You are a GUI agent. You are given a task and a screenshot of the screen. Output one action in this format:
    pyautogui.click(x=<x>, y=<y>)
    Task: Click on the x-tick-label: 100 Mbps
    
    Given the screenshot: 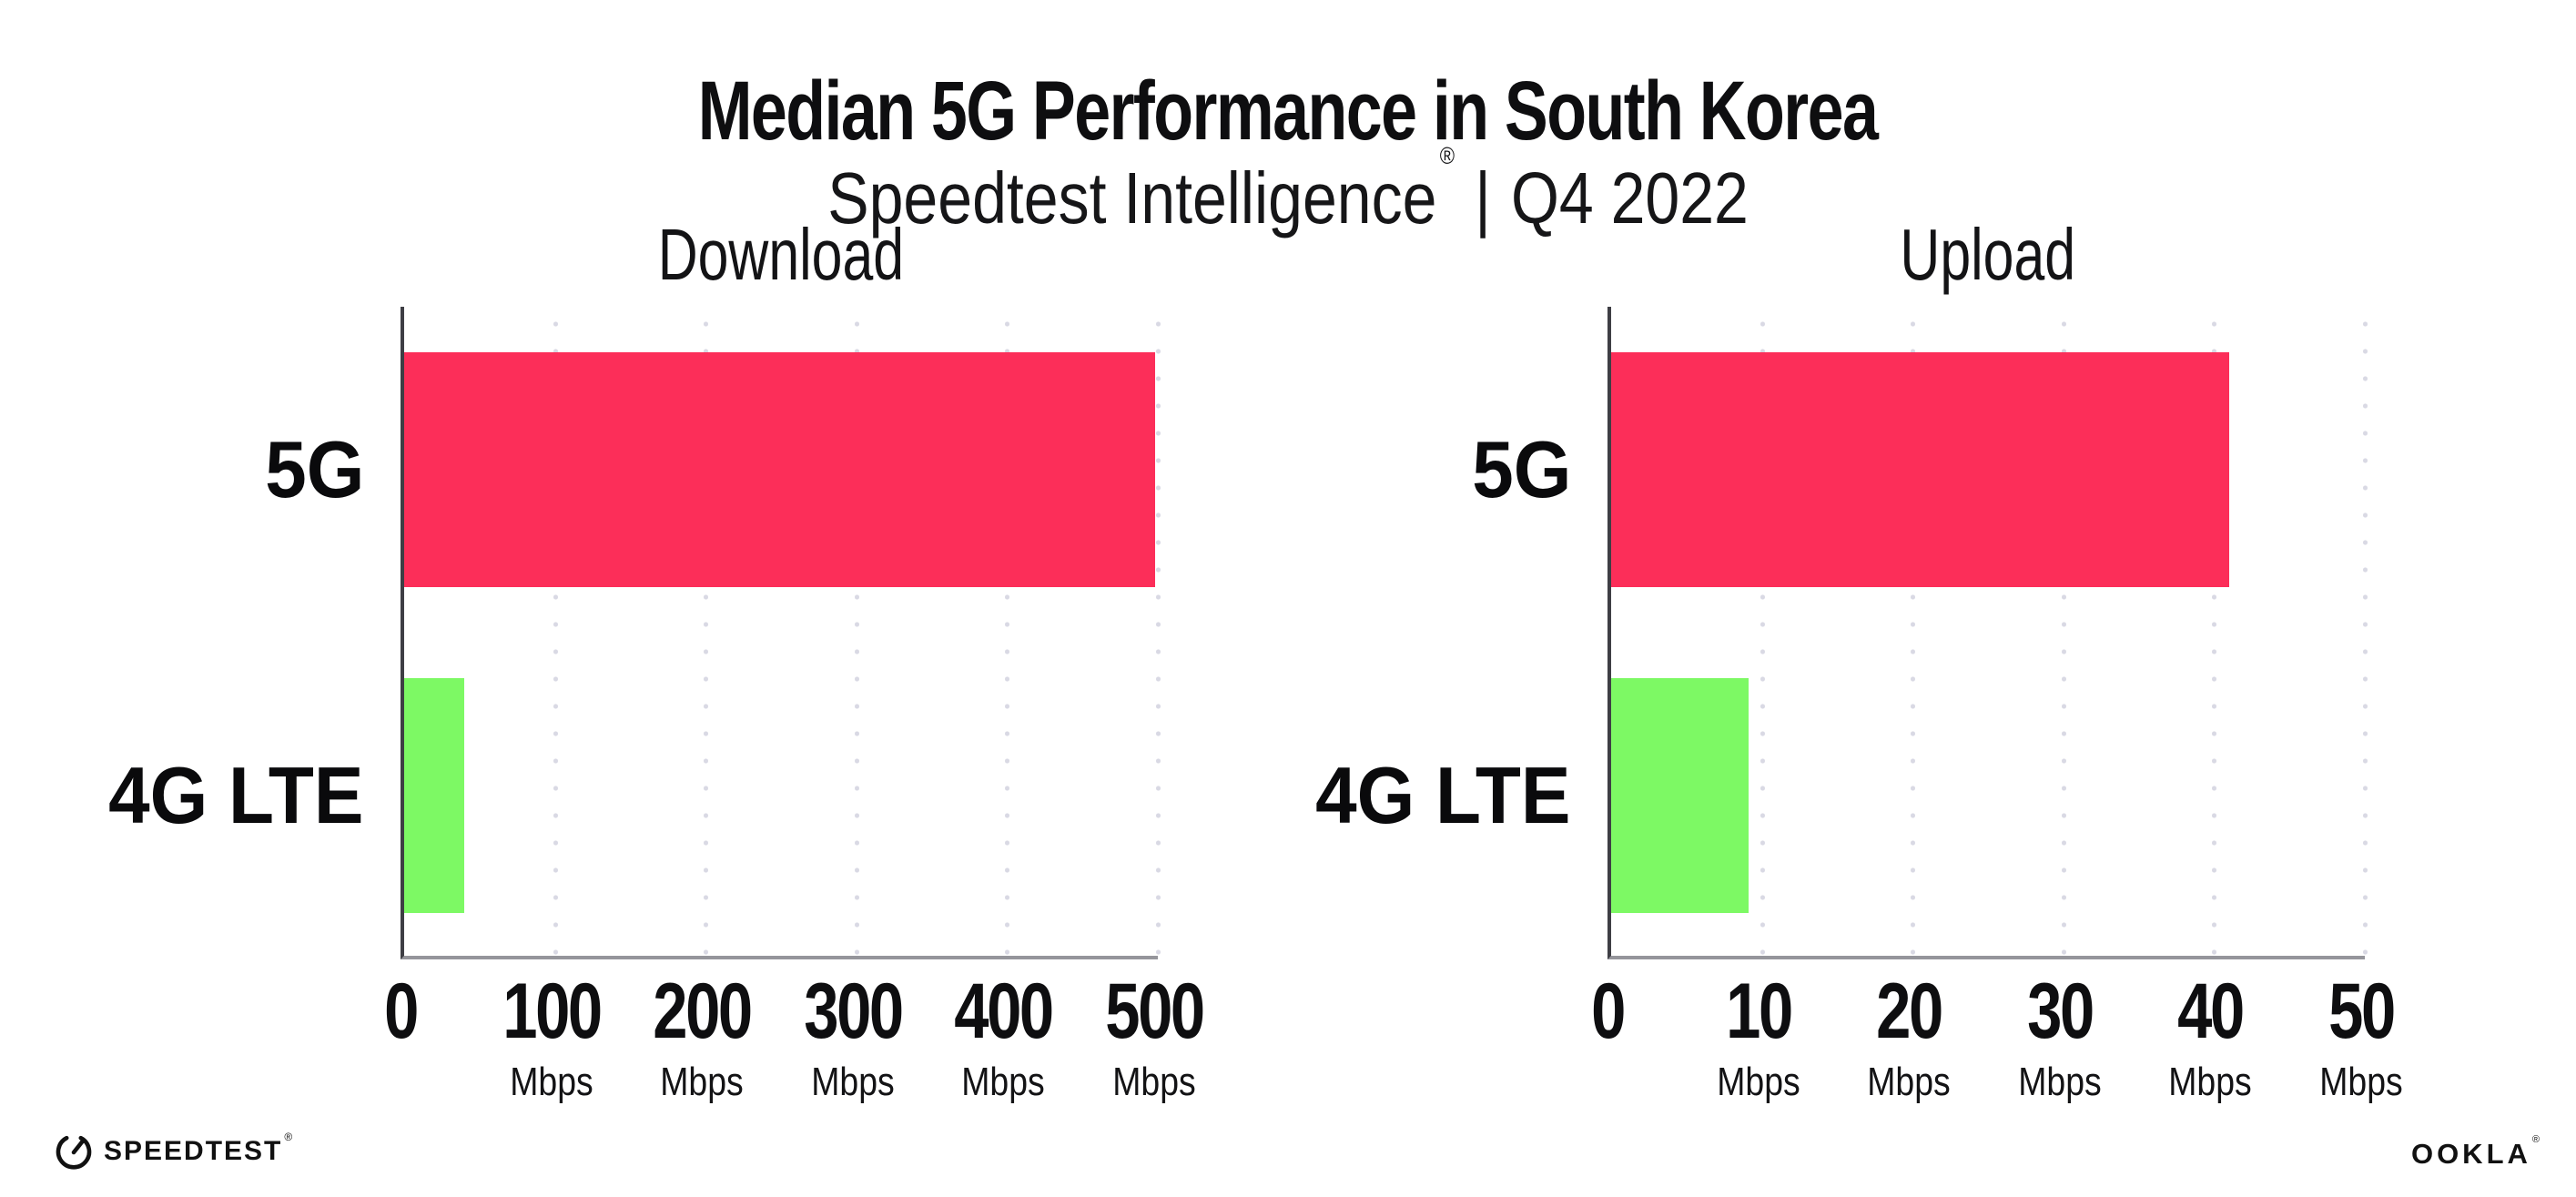 What is the action you would take?
    pyautogui.click(x=551, y=1036)
    